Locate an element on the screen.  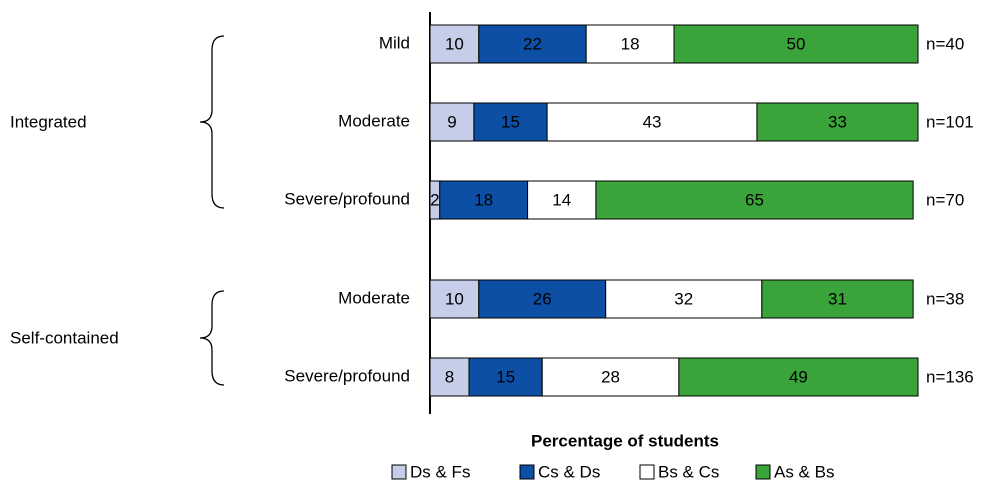
value-label: 32 is located at coordinates (683, 298).